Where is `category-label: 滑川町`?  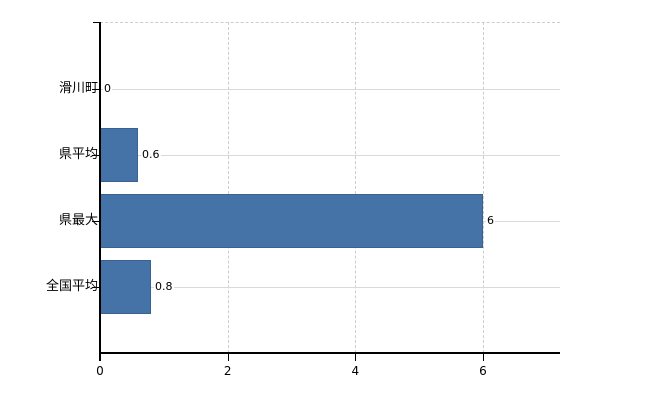 category-label: 滑川町 is located at coordinates (78, 88).